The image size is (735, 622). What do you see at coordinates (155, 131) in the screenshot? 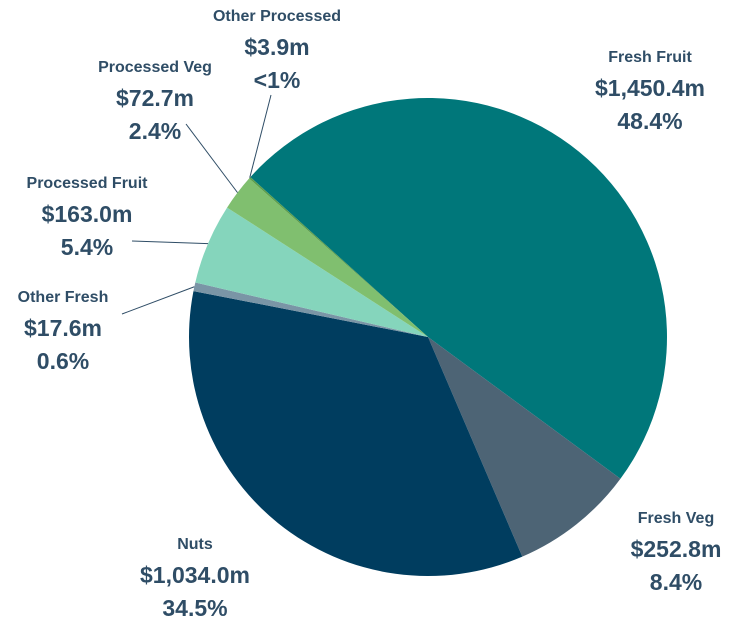
I see `slice-percent: 2.4%` at bounding box center [155, 131].